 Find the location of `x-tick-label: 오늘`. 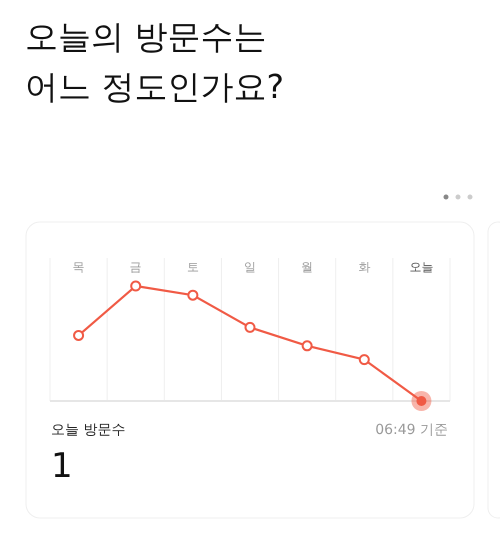

x-tick-label: 오늘 is located at coordinates (421, 267).